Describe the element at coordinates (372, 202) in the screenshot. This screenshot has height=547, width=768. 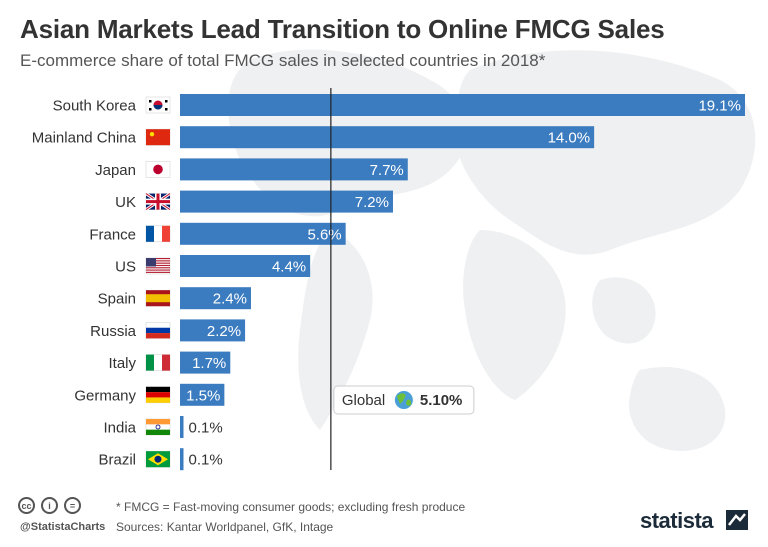
I see `data-label: 7.2%` at that location.